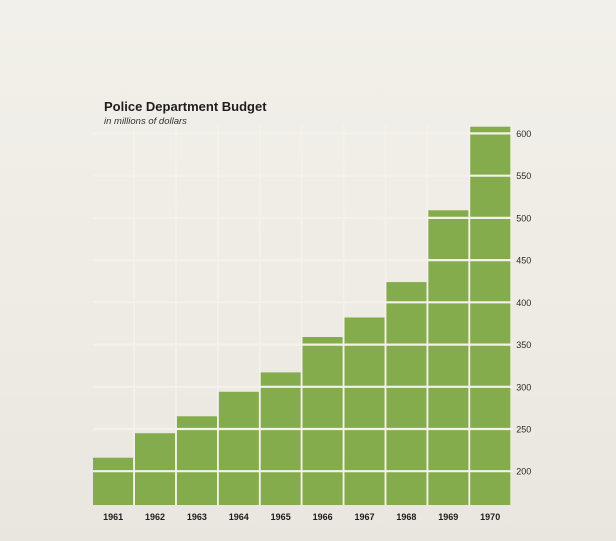 The width and height of the screenshot is (616, 541). I want to click on x-category-label-1967: 1967, so click(364, 517).